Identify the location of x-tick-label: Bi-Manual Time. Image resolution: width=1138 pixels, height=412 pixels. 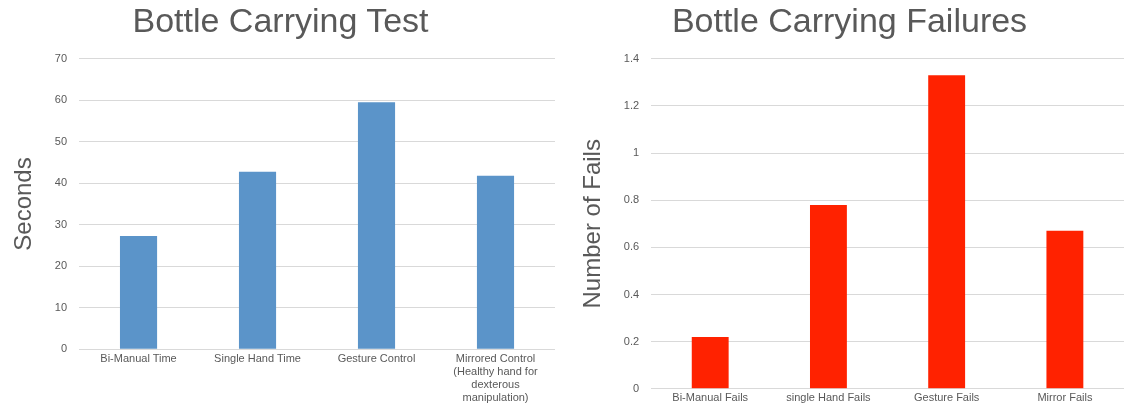
(138, 357).